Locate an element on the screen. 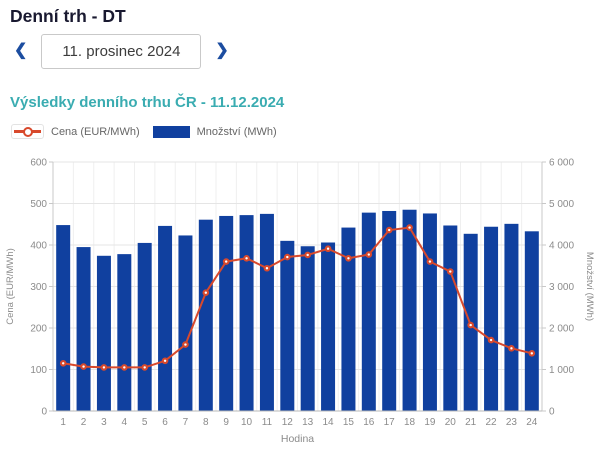  svg-text: 6 000 is located at coordinates (561, 163).